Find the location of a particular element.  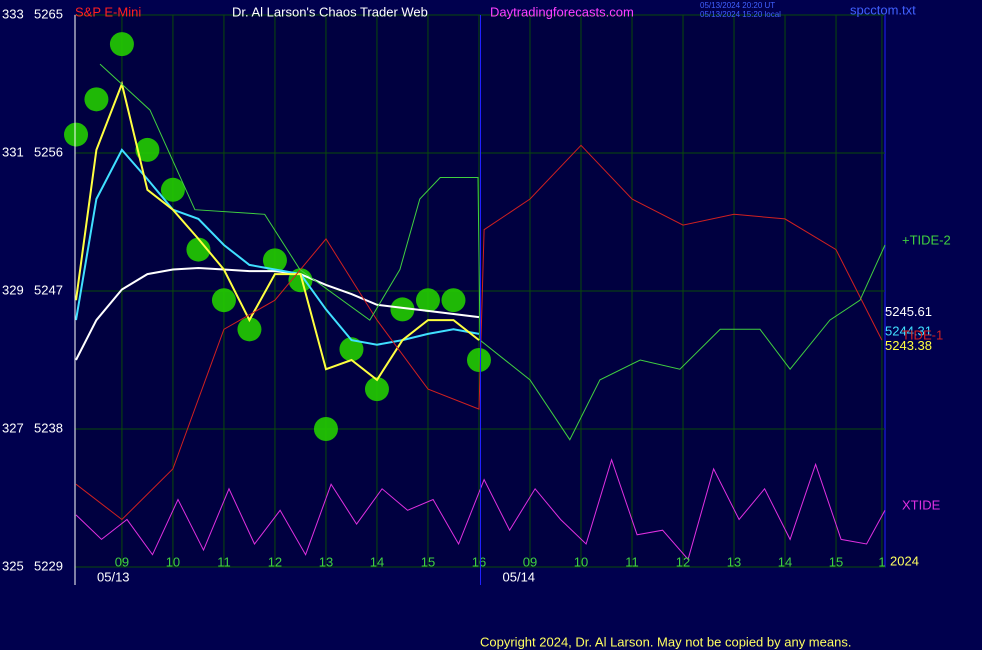

file-name: spcctom.txt is located at coordinates (883, 9).